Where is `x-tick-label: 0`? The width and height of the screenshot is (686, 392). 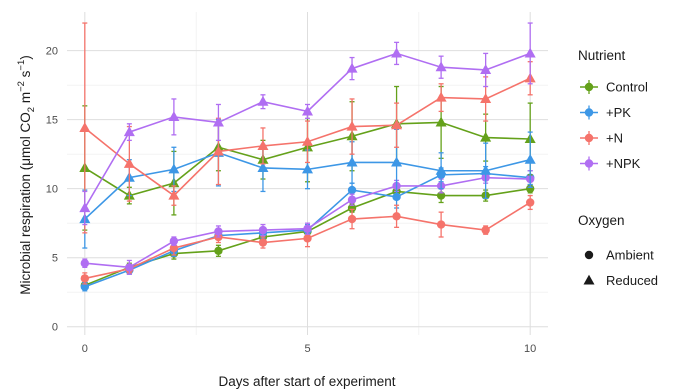
x-tick-label: 0 is located at coordinates (85, 349).